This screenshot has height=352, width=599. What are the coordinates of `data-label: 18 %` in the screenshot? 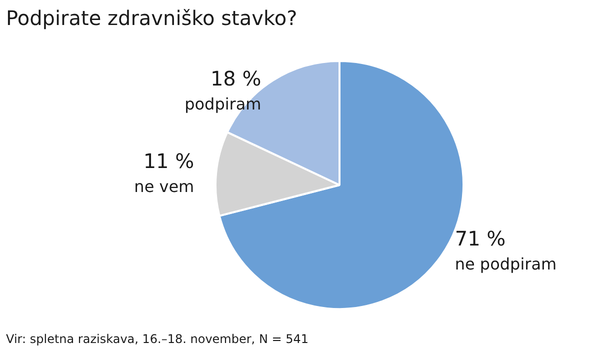 It's located at (236, 78).